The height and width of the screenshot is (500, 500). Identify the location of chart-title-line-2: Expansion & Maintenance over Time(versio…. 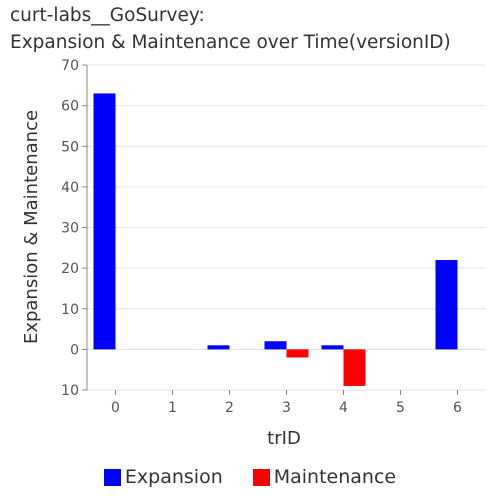
(230, 42).